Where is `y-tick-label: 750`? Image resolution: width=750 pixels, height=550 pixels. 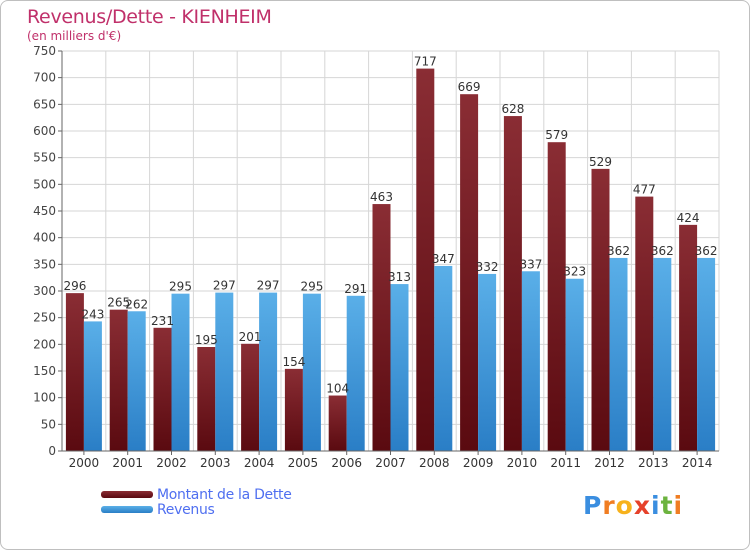
y-tick-label: 750 is located at coordinates (44, 51).